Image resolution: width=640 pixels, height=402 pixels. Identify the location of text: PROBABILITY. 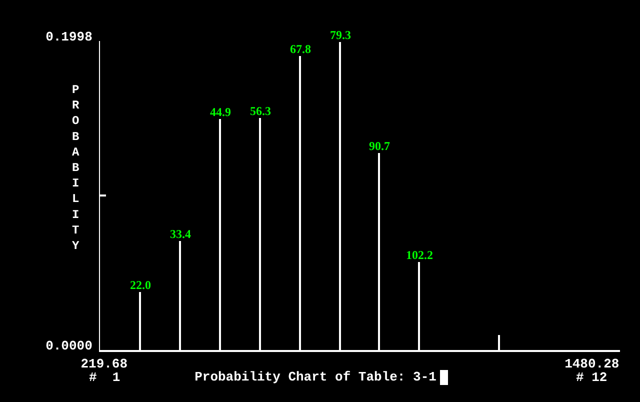
(76, 168).